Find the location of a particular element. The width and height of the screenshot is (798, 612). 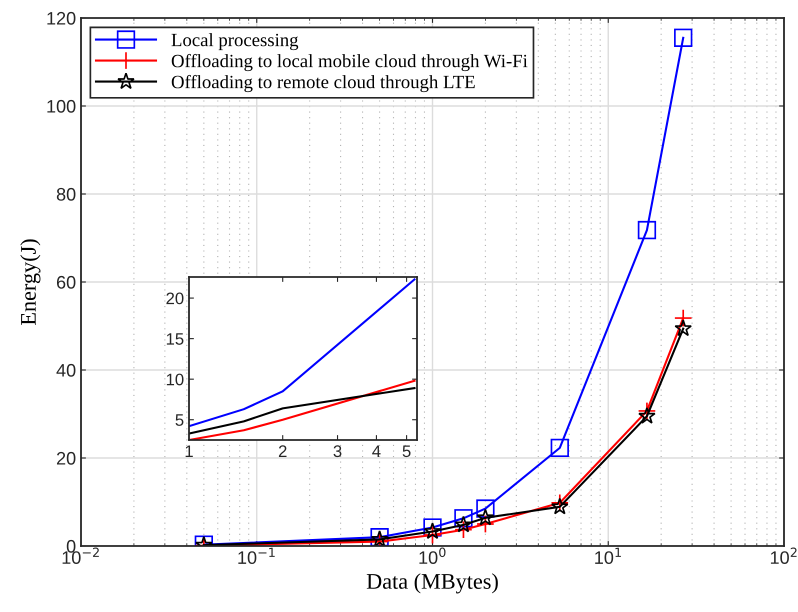

y-axis-title: Energy(J) is located at coordinates (30, 282).